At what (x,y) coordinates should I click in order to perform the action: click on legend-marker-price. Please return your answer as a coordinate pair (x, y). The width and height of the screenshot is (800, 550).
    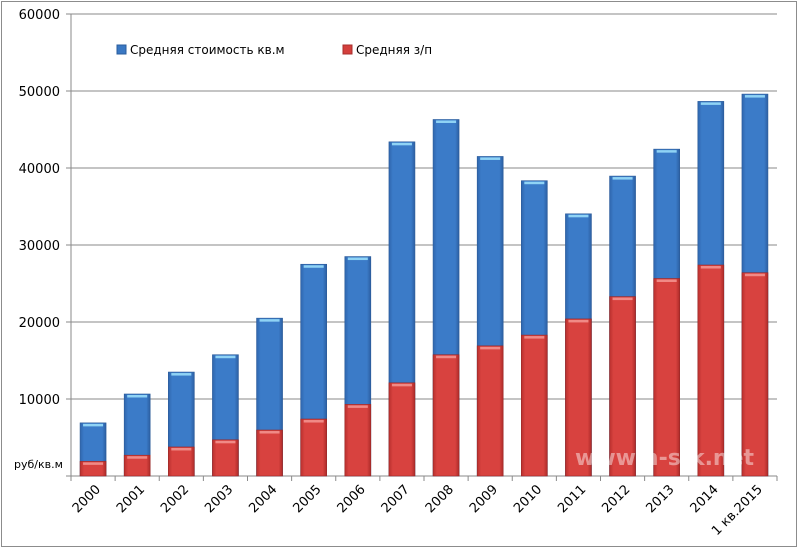
    Looking at the image, I should click on (121, 49).